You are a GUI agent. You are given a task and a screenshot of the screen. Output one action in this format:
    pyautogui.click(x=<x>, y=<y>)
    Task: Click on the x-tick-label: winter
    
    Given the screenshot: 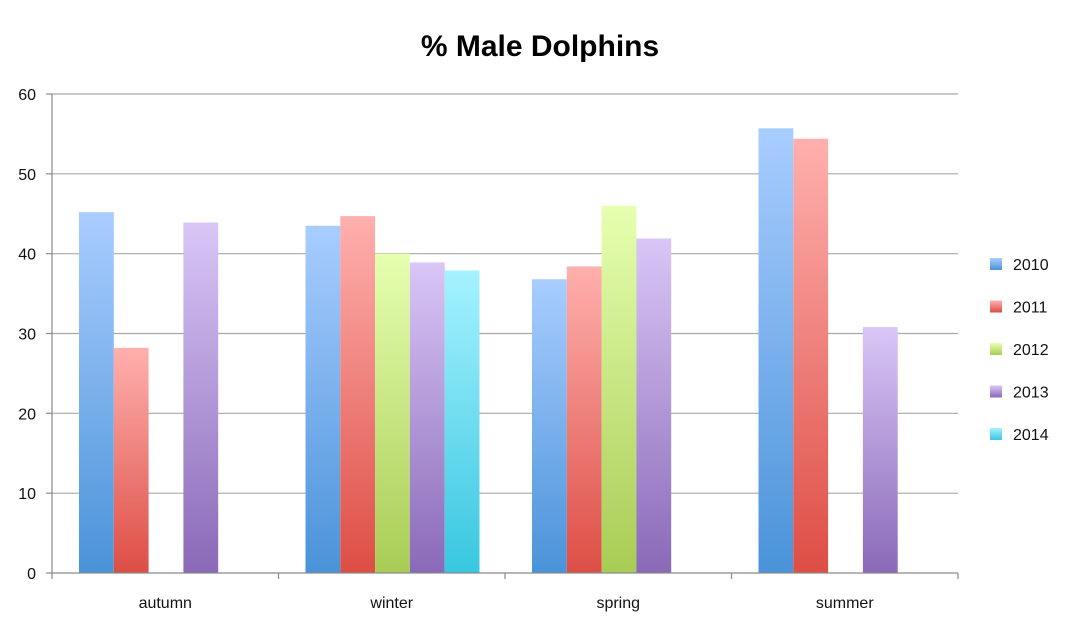 What is the action you would take?
    pyautogui.click(x=391, y=603)
    